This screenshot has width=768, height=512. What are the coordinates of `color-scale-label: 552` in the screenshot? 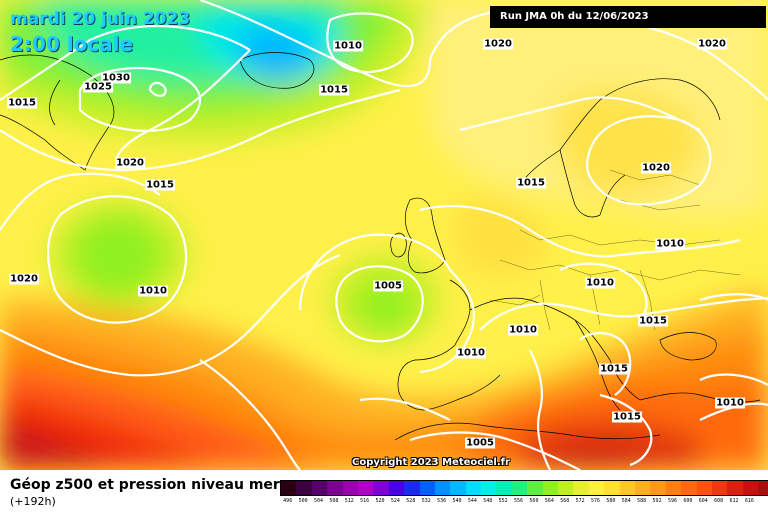 It's located at (503, 501).